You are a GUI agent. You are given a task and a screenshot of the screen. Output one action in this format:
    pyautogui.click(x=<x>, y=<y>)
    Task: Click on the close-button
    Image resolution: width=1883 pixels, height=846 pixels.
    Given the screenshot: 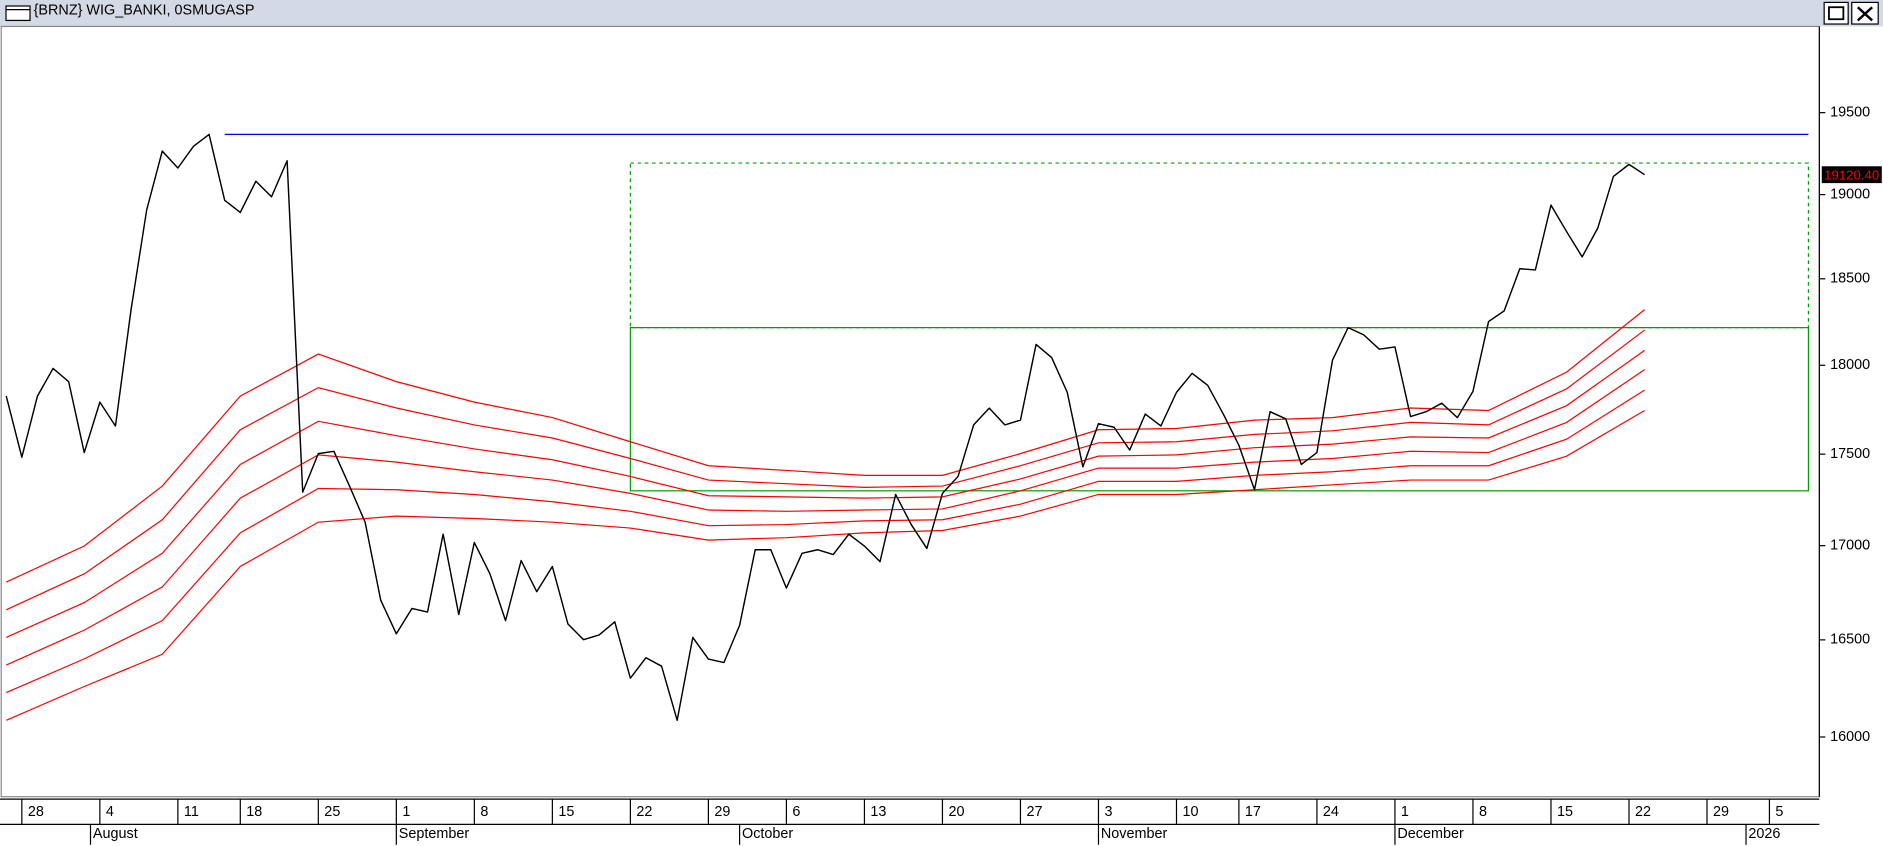 What is the action you would take?
    pyautogui.click(x=1865, y=13)
    